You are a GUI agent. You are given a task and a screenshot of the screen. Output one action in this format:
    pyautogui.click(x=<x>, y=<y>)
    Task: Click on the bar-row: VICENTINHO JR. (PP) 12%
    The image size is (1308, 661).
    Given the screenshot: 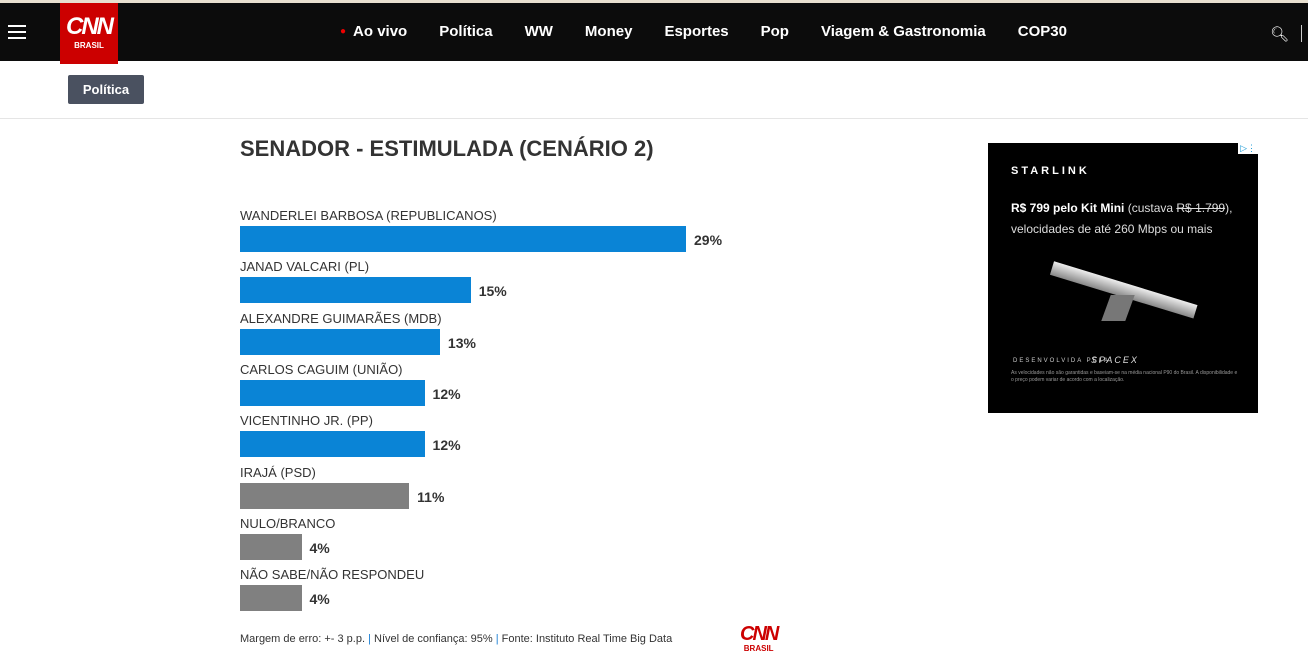 What is the action you would take?
    pyautogui.click(x=350, y=438)
    